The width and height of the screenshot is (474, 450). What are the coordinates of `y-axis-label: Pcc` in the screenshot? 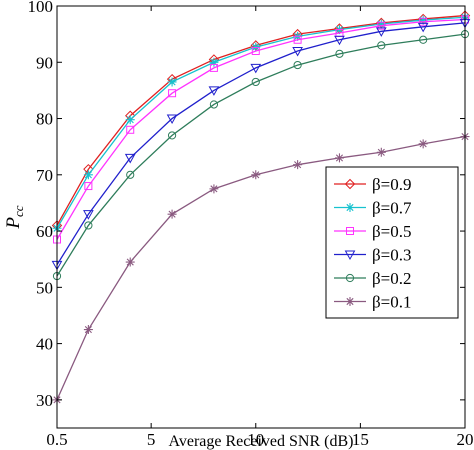 It's located at (14, 217).